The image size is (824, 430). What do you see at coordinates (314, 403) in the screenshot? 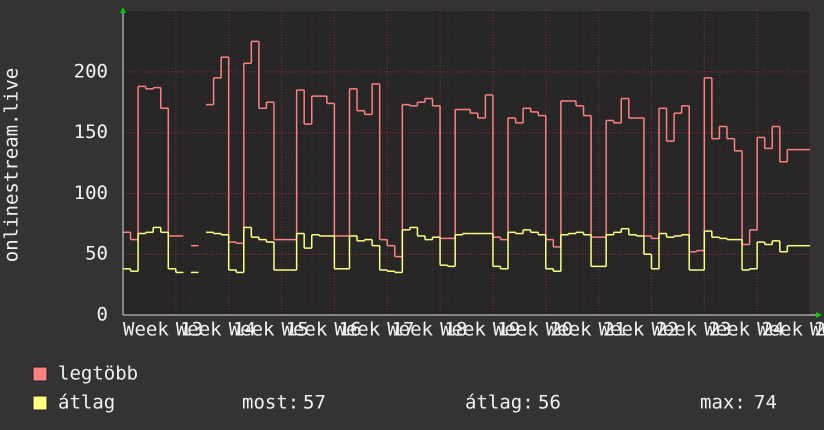
I see `stat-value: 57` at bounding box center [314, 403].